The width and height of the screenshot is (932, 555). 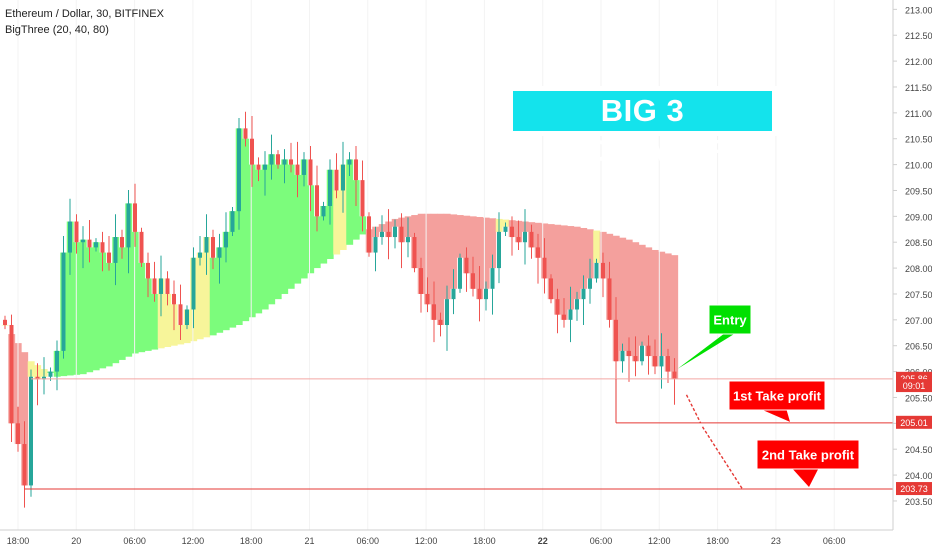 I want to click on indicator-title: BigThree (20, 40, 80), so click(x=57, y=30).